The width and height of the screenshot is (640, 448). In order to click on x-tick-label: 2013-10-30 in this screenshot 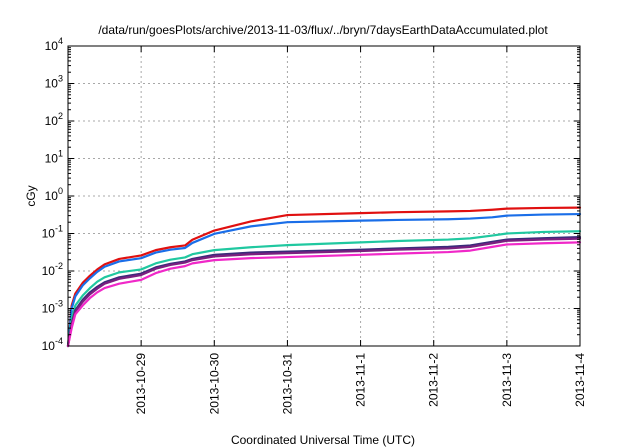, I will do `click(214, 384)`.